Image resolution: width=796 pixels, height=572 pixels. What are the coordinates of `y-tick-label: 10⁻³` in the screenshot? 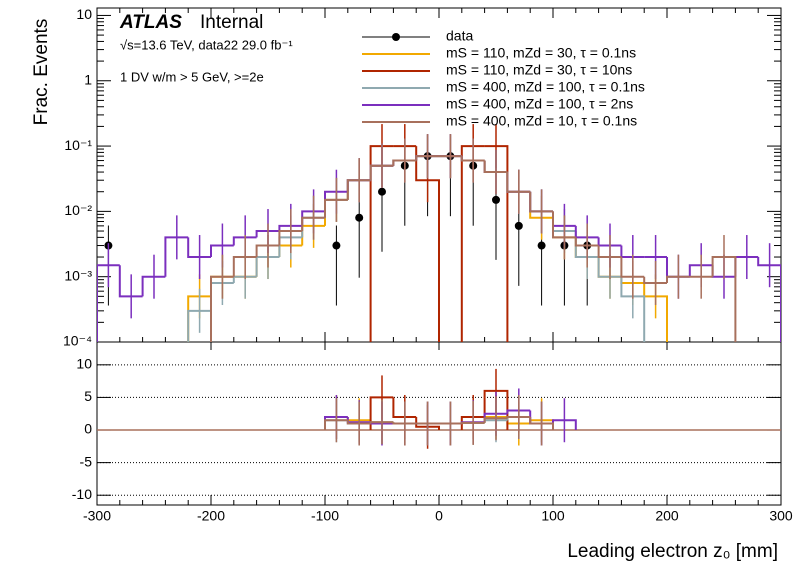 It's located at (78, 275).